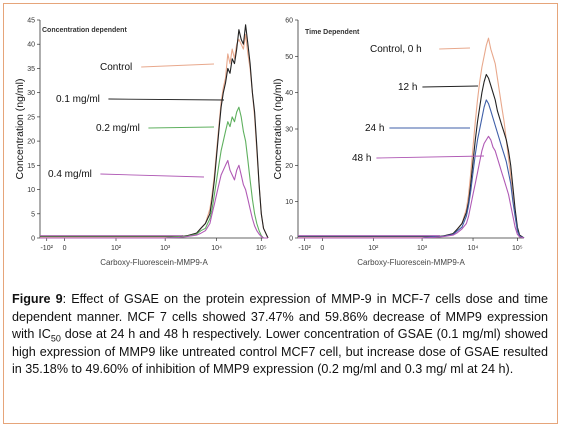 The height and width of the screenshot is (427, 561). What do you see at coordinates (65, 248) in the screenshot?
I see `chart1-xtick-label: 0` at bounding box center [65, 248].